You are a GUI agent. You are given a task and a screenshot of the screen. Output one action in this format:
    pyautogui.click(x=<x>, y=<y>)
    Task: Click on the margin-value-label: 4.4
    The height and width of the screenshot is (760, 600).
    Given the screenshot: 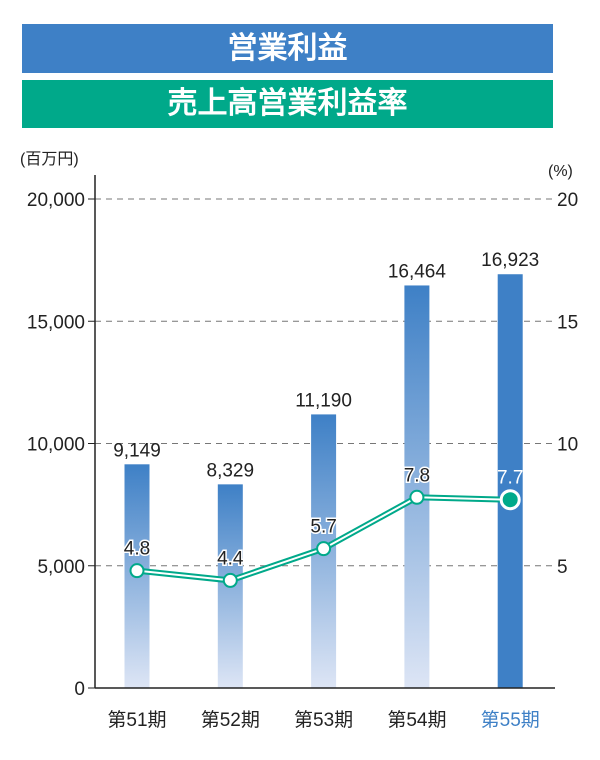 What is the action you would take?
    pyautogui.click(x=230, y=558)
    